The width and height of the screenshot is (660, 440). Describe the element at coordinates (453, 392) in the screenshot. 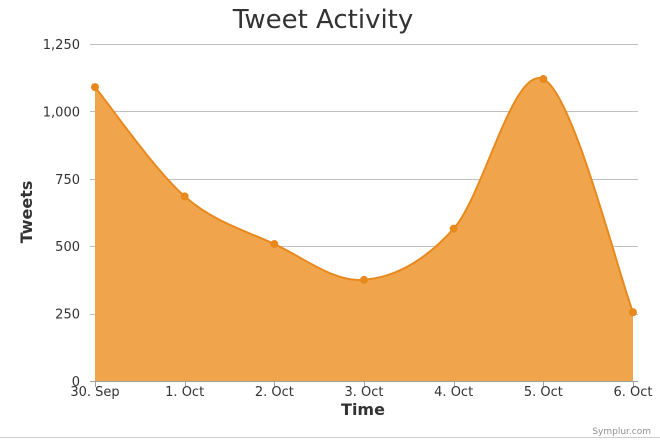

I see `x-tick-label: 4. Oct` at that location.